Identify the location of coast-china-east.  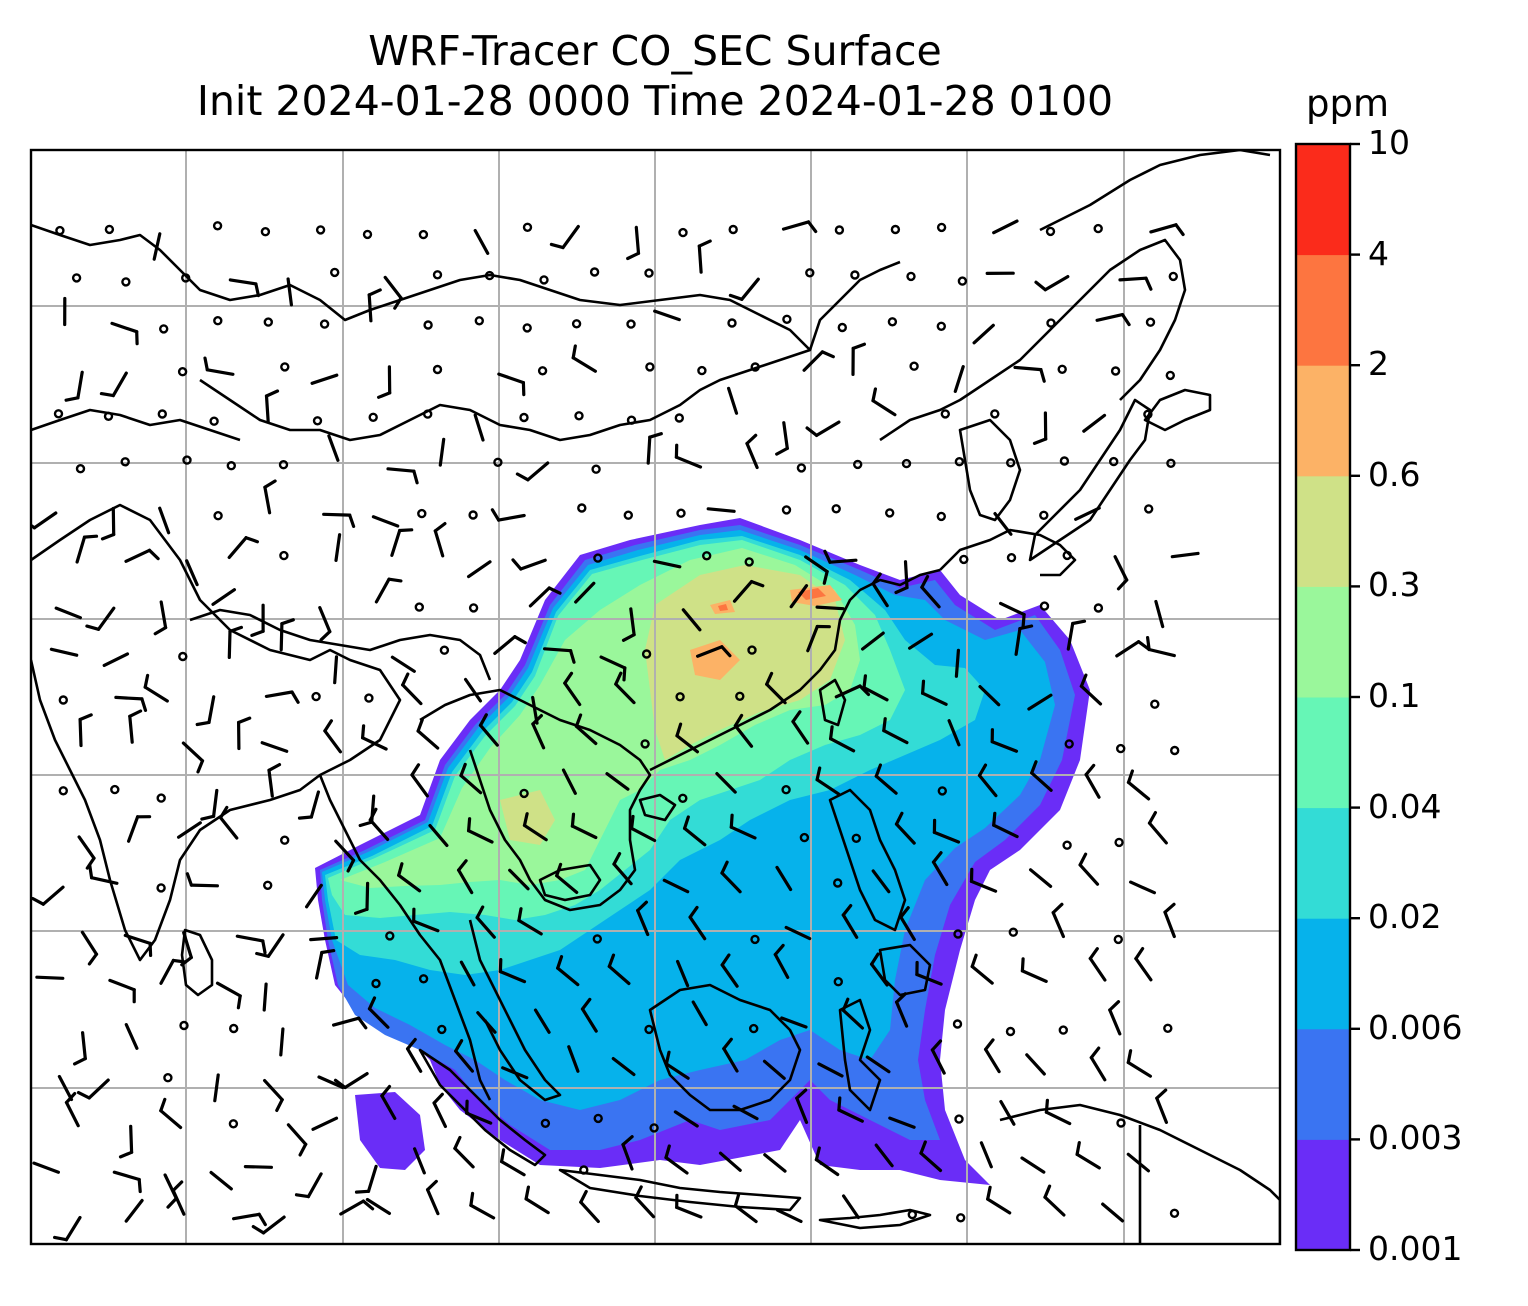
(1008, 552).